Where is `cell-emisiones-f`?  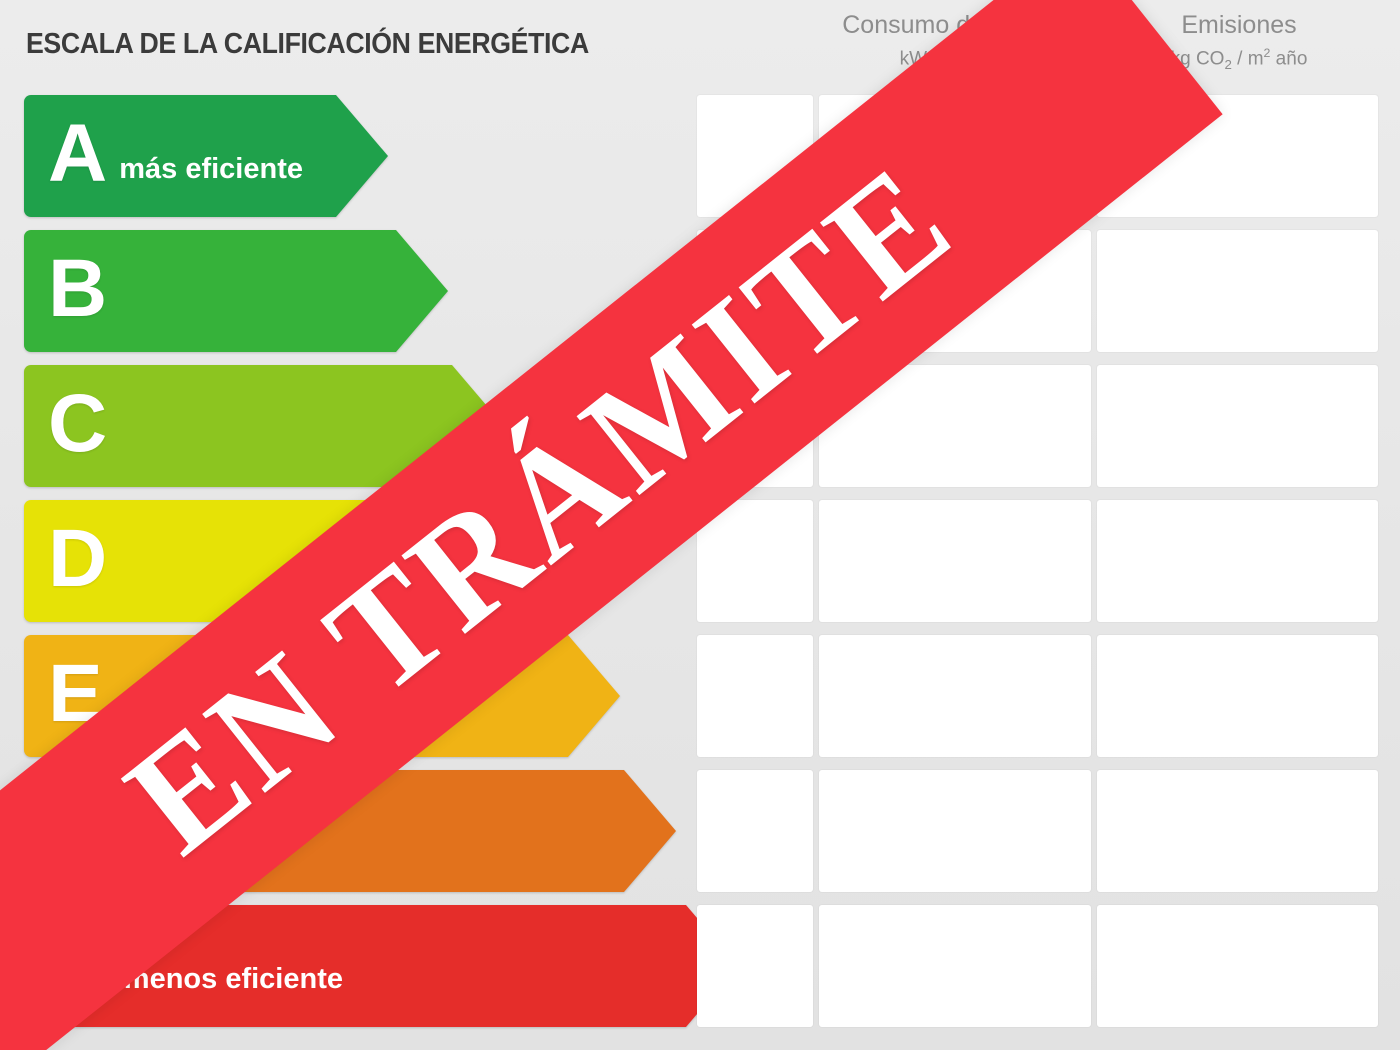 cell-emisiones-f is located at coordinates (1237, 831).